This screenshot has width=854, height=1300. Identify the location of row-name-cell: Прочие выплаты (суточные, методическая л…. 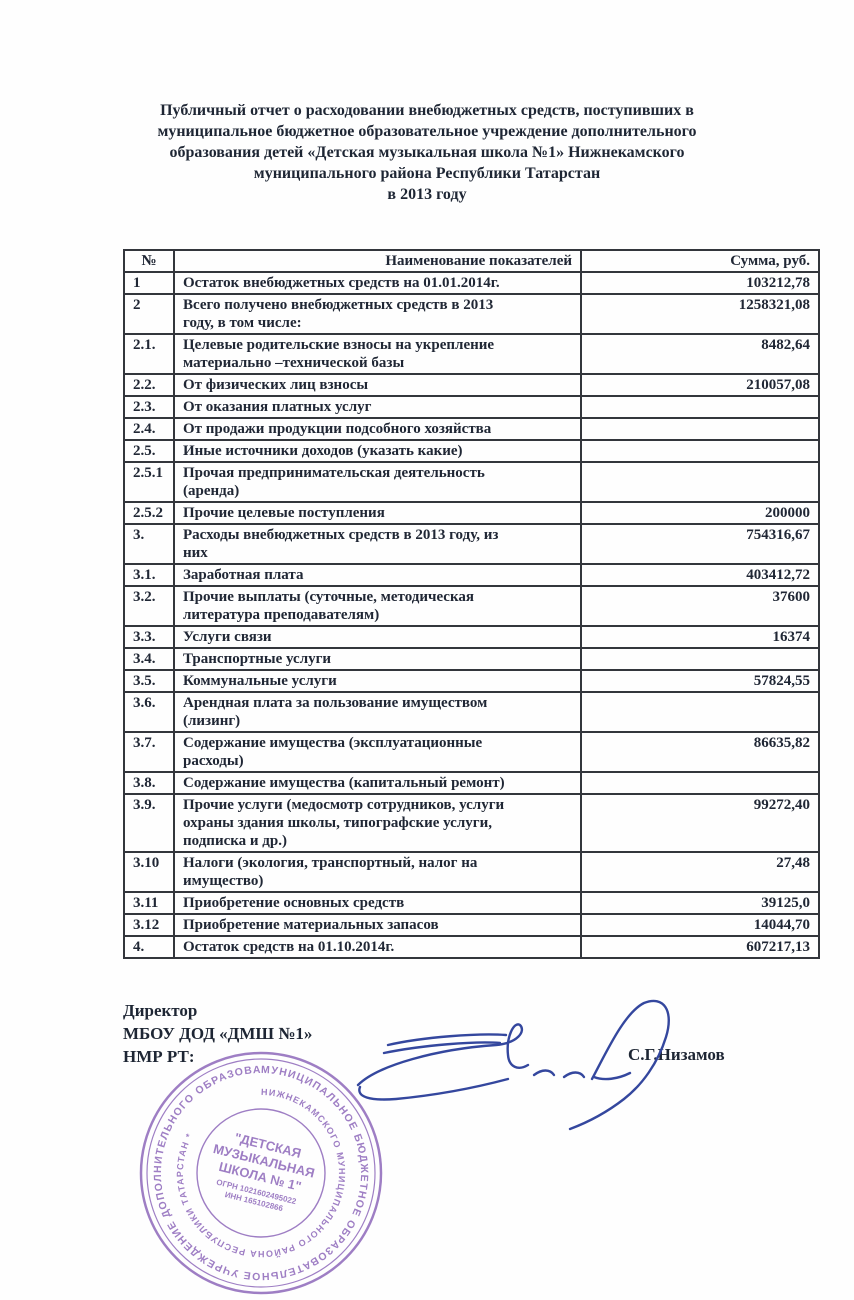
(377, 606).